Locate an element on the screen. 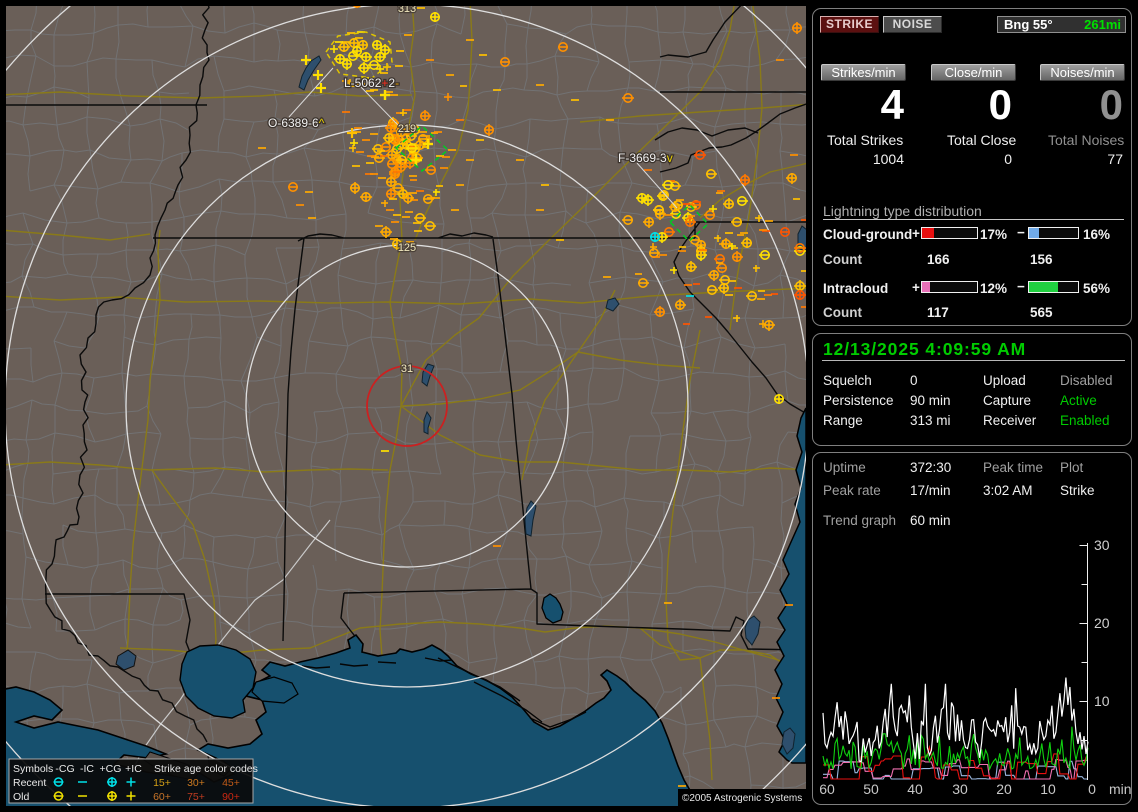  svg-text: 219 is located at coordinates (407, 129).